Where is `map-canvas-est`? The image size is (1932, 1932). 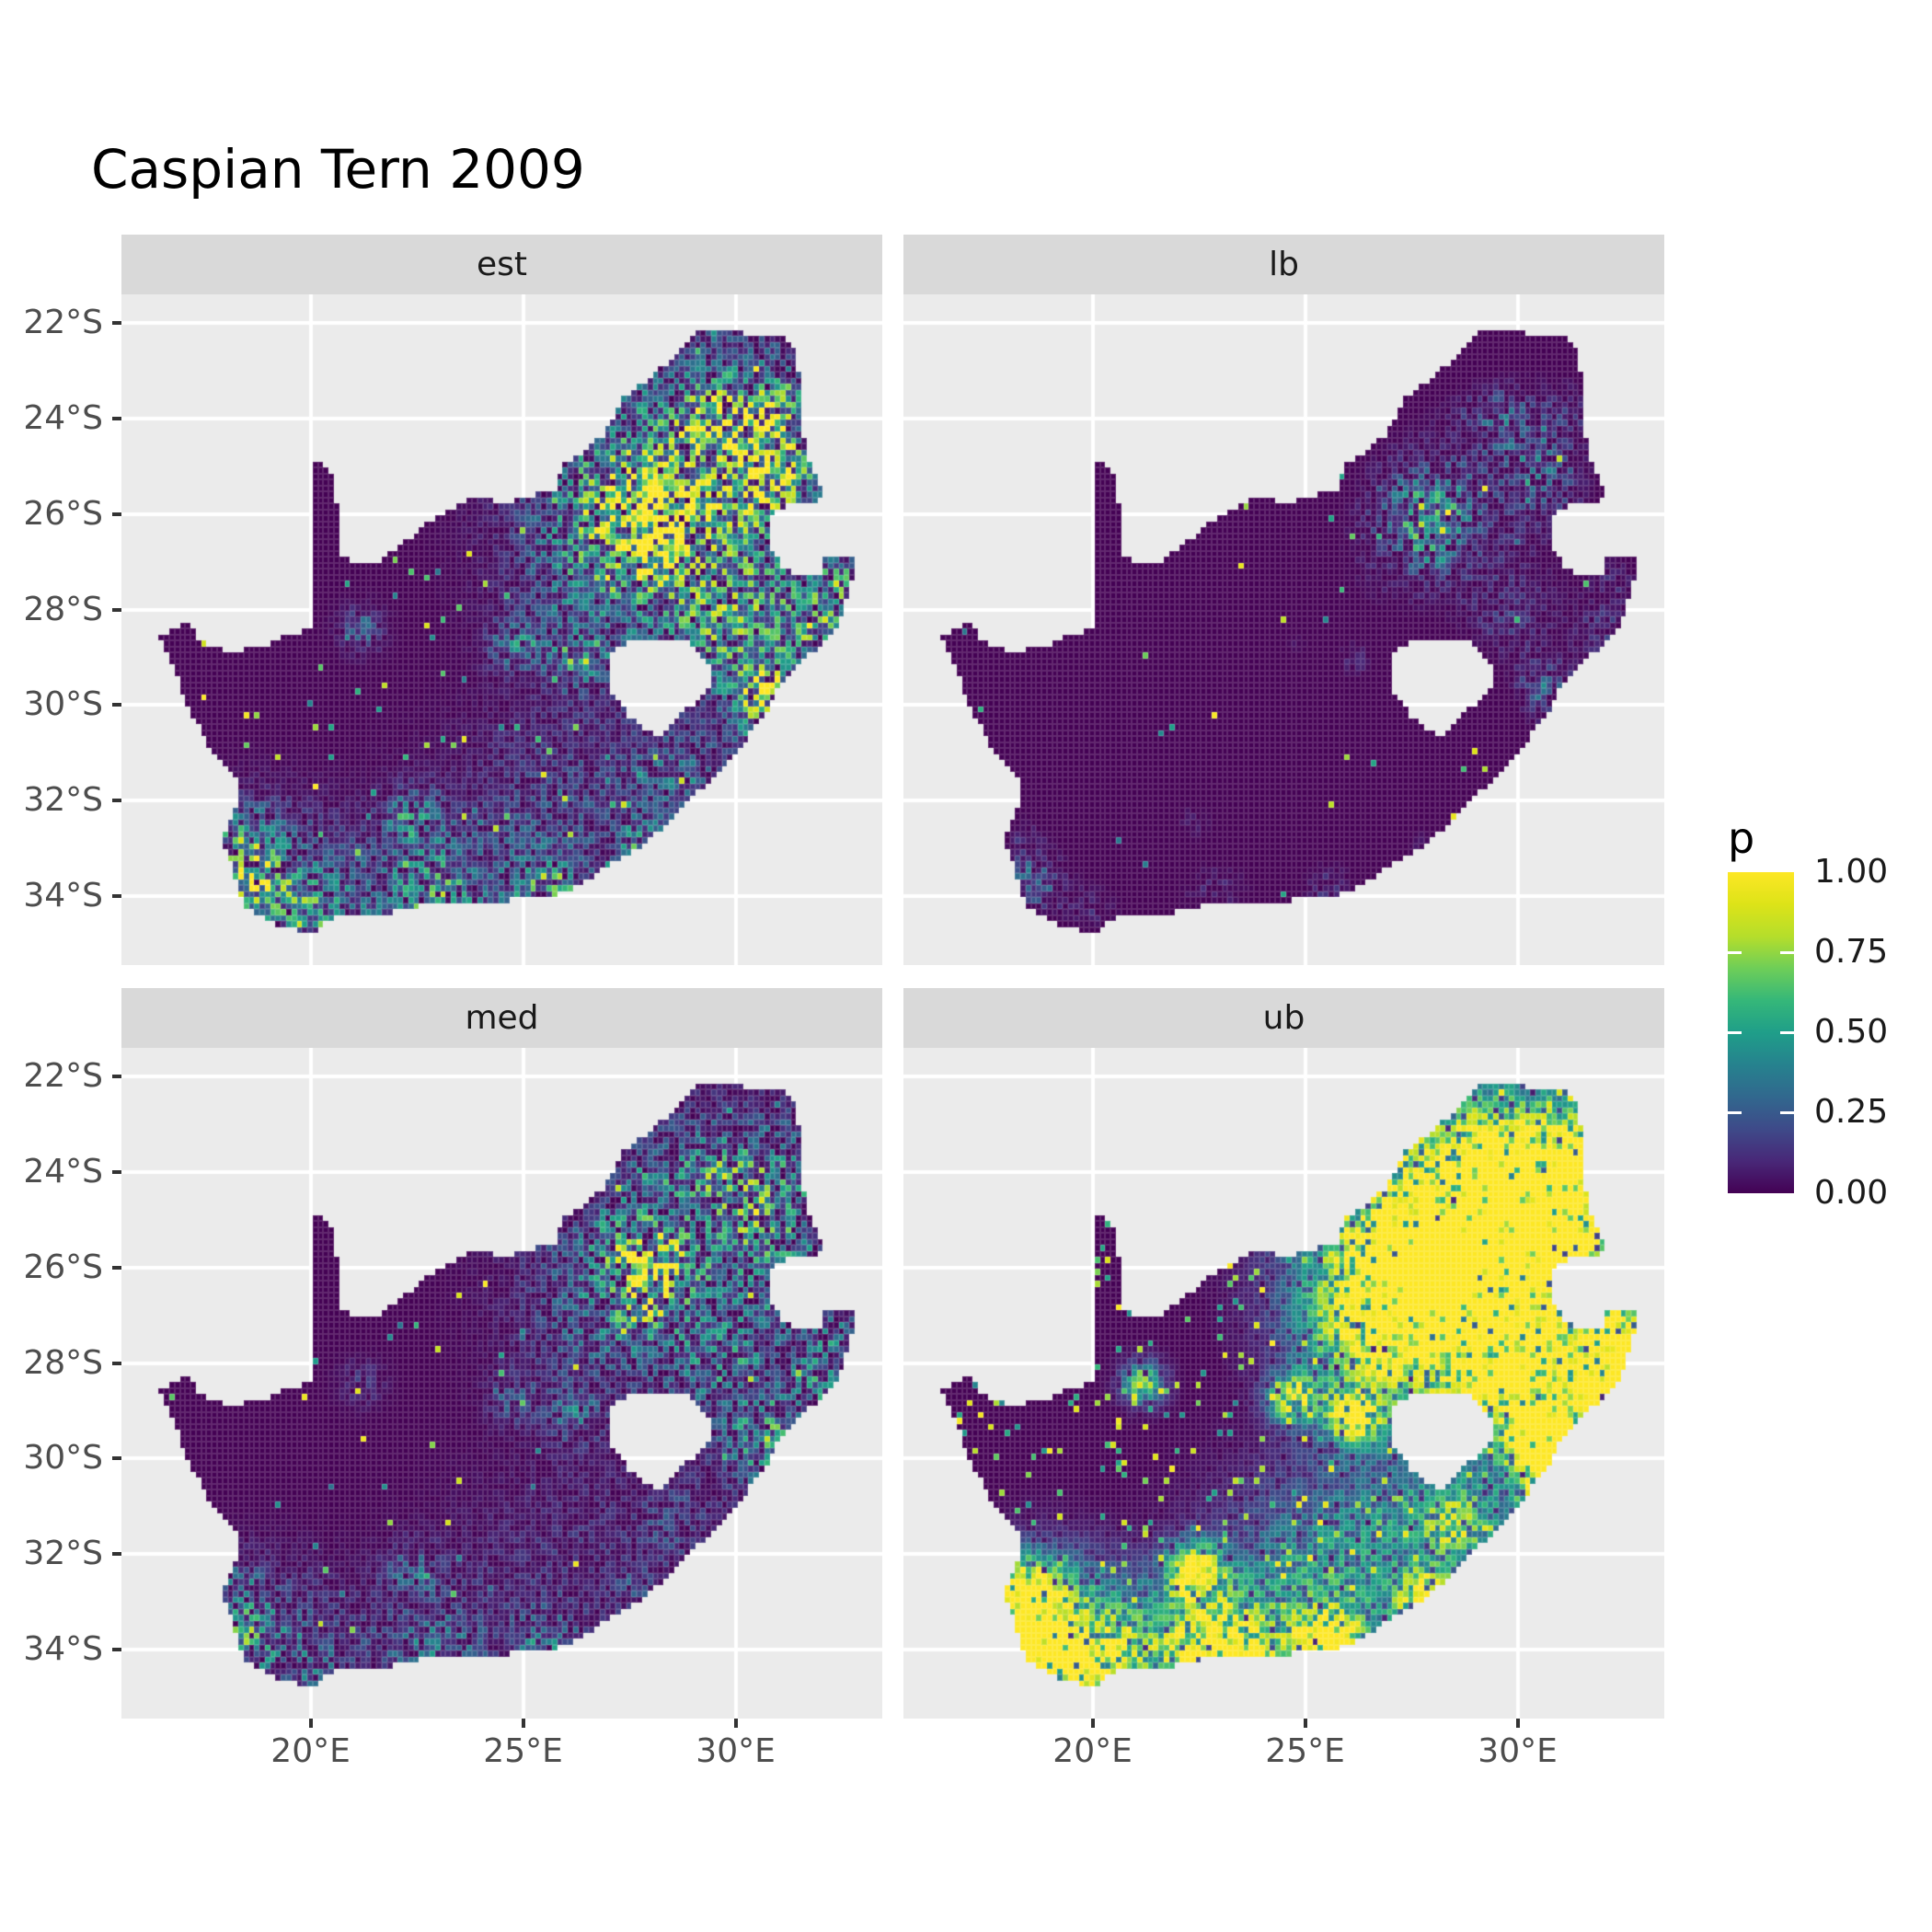
map-canvas-est is located at coordinates (501, 629).